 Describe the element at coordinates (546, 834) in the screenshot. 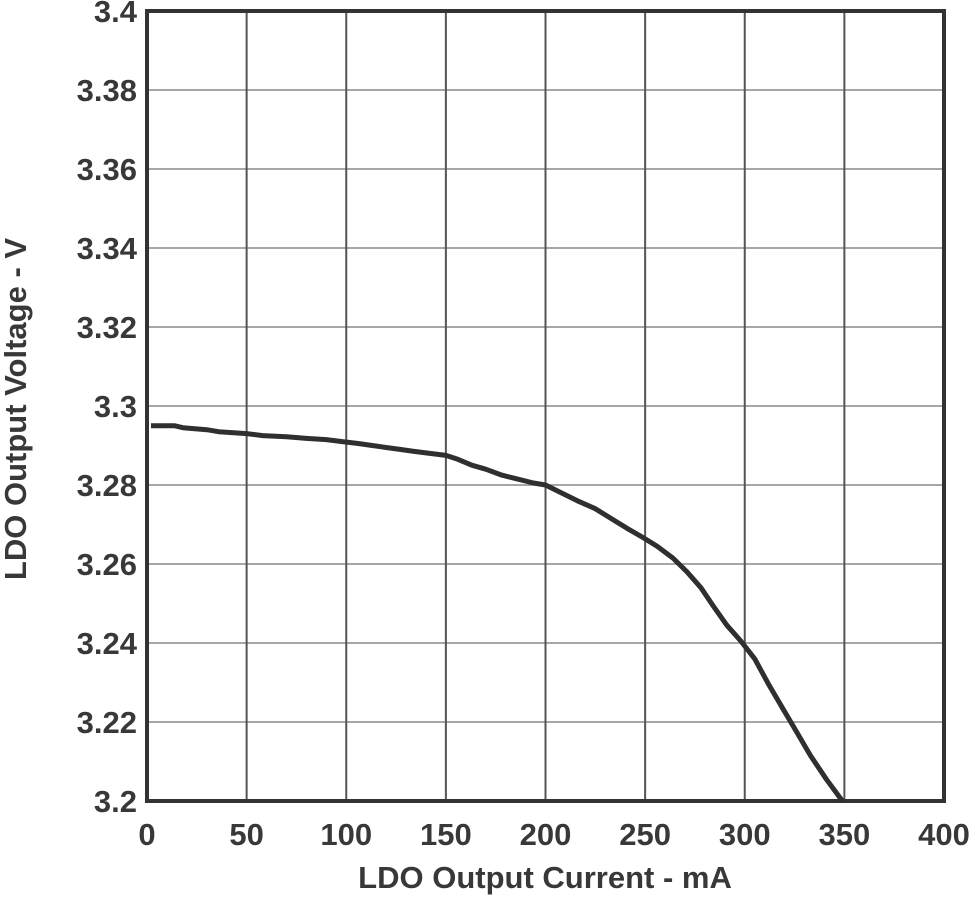

I see `x-tick-label: 200` at that location.